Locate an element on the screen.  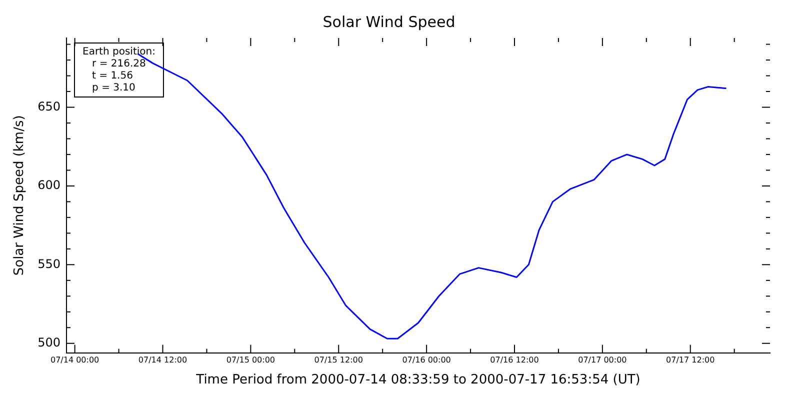
y-tick-label: 550 is located at coordinates (49, 263).